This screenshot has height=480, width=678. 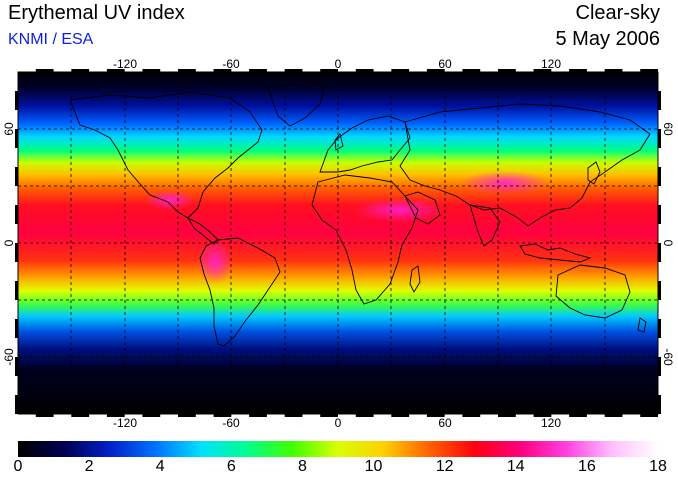 I want to click on colorbar, so click(x=338, y=449).